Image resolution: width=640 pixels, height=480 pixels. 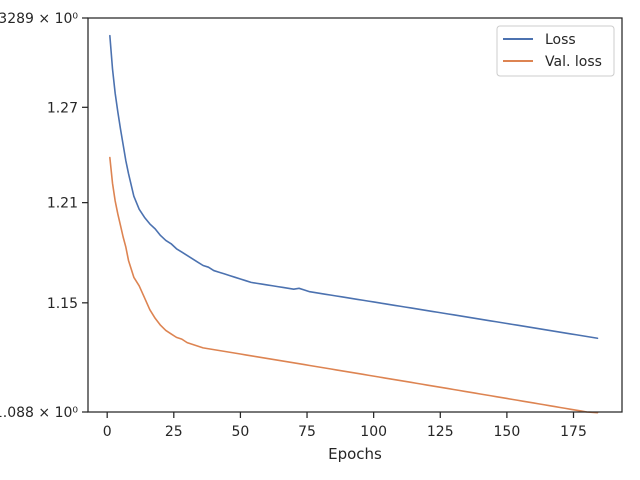 What do you see at coordinates (39, 413) in the screenshot?
I see `y-tick-label: 1.088 × 10⁰` at bounding box center [39, 413].